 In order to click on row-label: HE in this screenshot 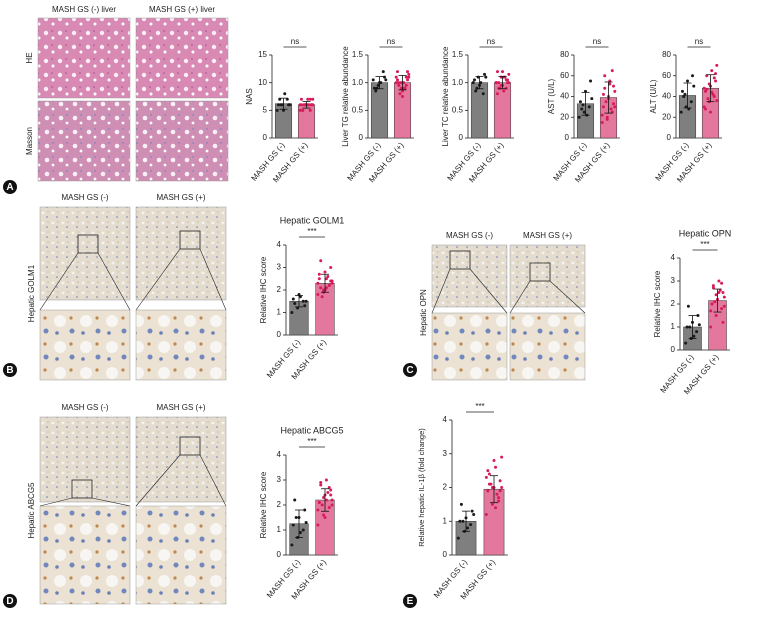, I will do `click(29, 57)`.